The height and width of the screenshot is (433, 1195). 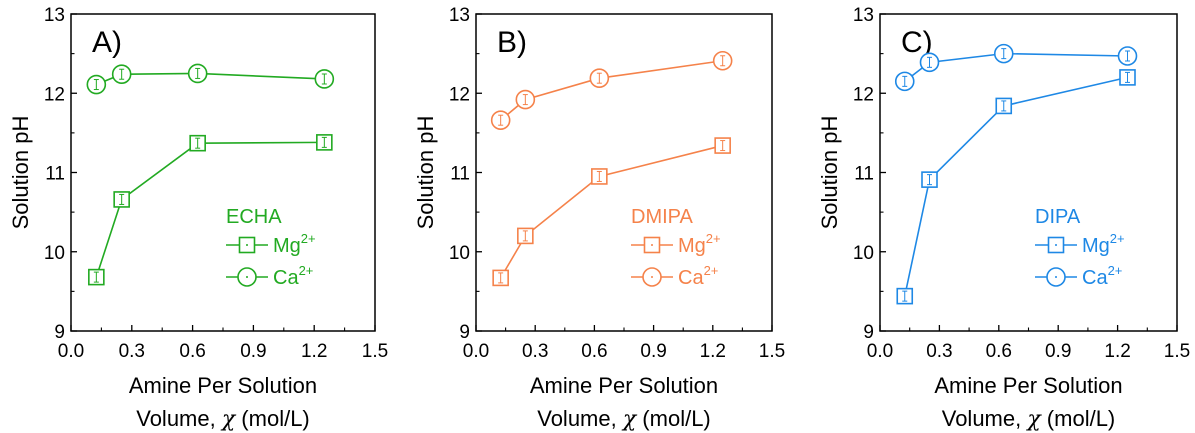 I want to click on legend-title: ECHA, so click(x=254, y=217).